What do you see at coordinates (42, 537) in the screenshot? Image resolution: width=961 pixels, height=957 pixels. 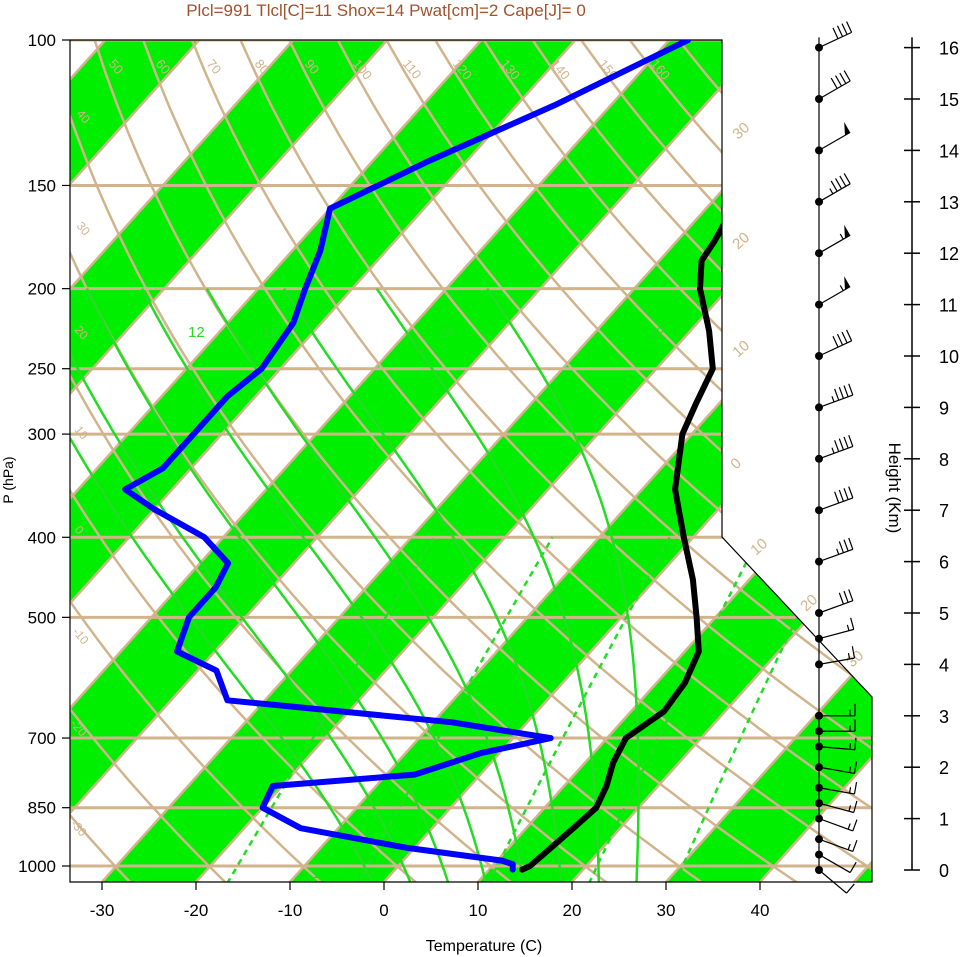 I see `pressure-tick-label: 400` at bounding box center [42, 537].